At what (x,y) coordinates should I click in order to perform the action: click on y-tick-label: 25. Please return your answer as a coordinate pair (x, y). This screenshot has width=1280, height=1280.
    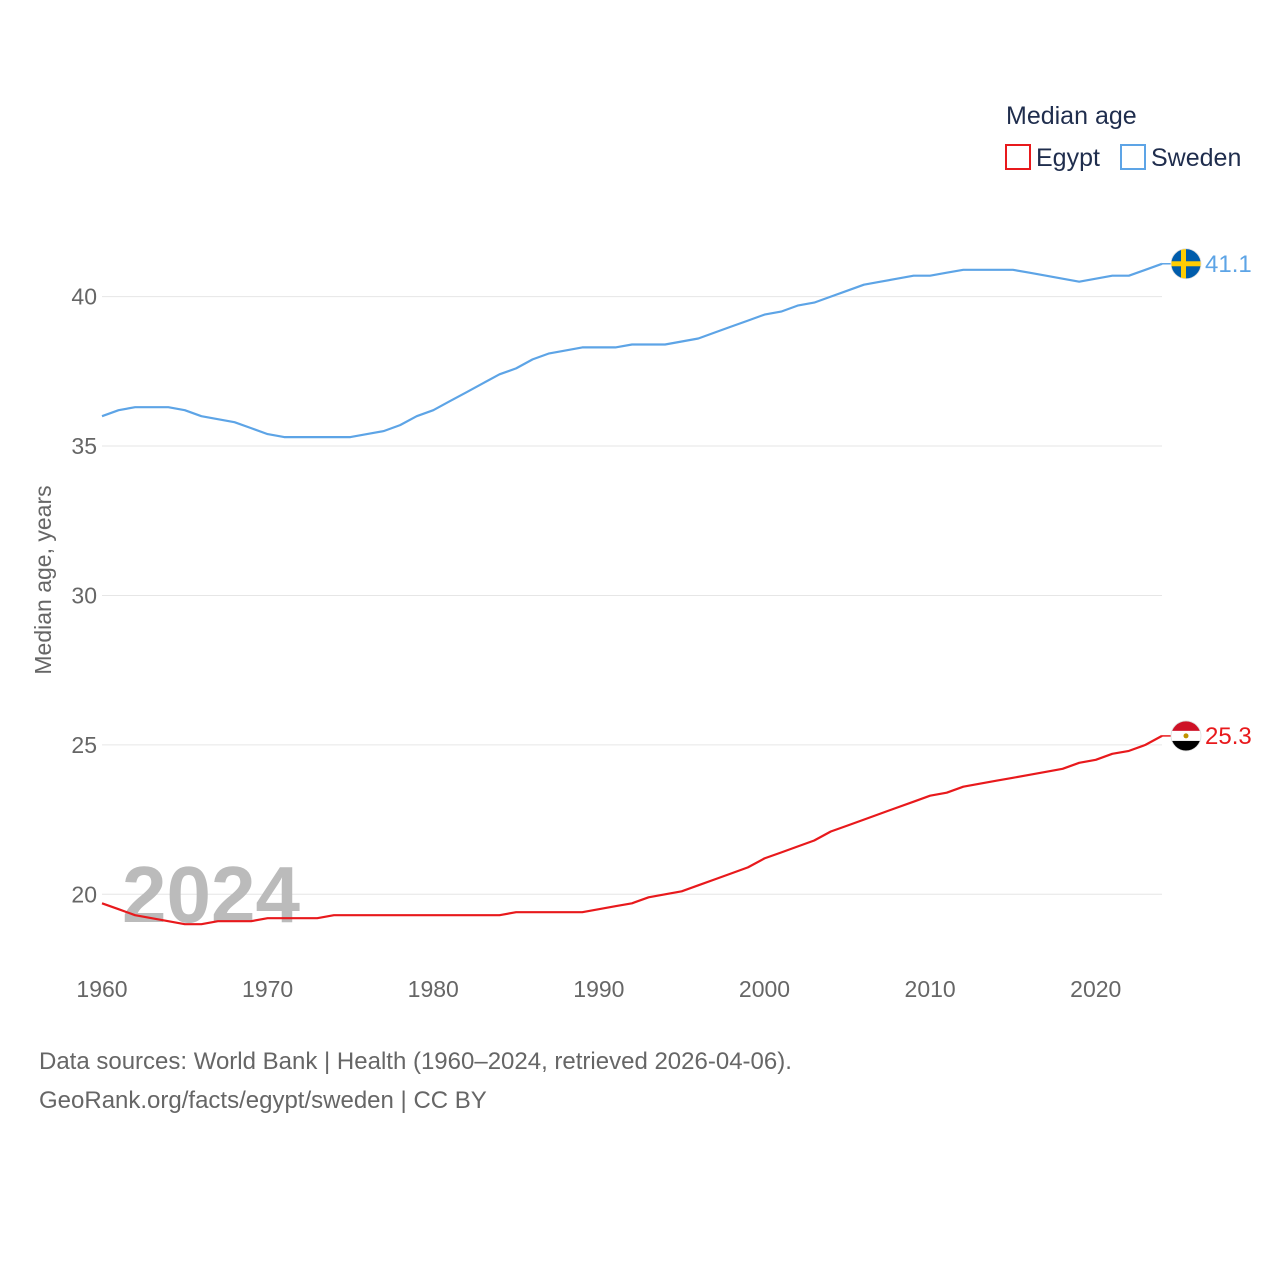
    Looking at the image, I should click on (84, 745).